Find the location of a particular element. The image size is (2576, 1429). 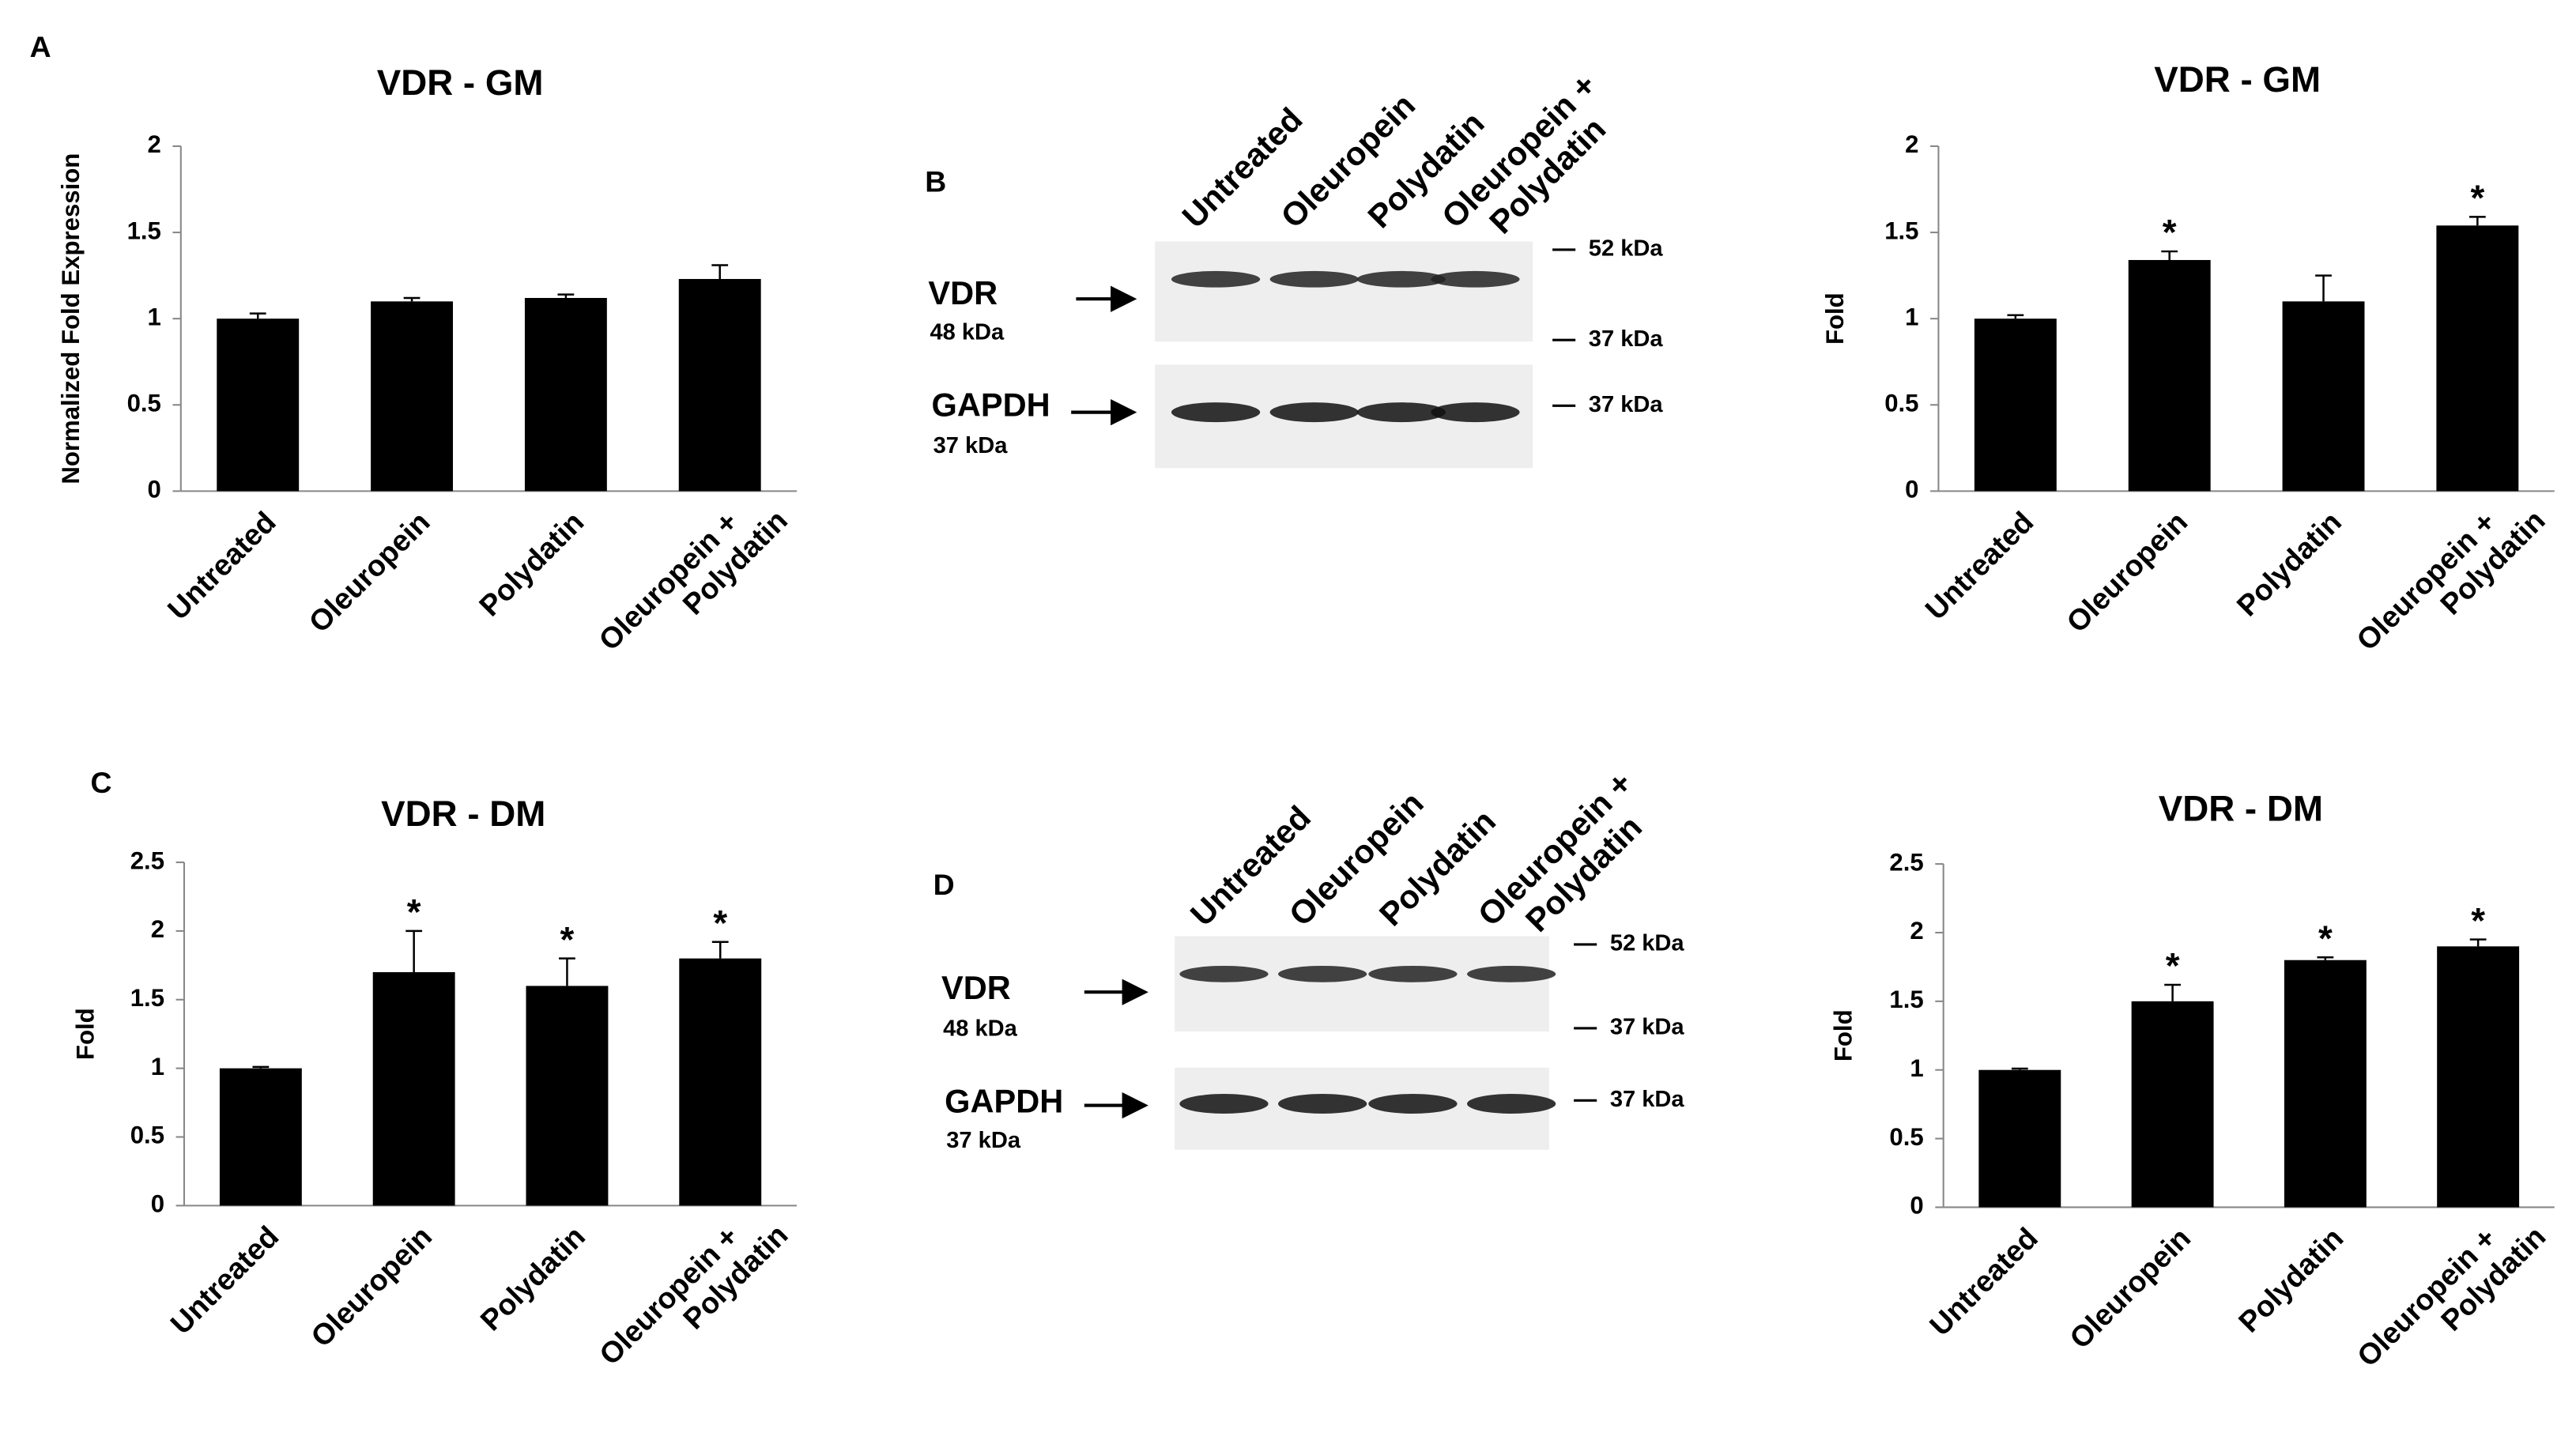

chart-title: VDR - GM is located at coordinates (461, 82).